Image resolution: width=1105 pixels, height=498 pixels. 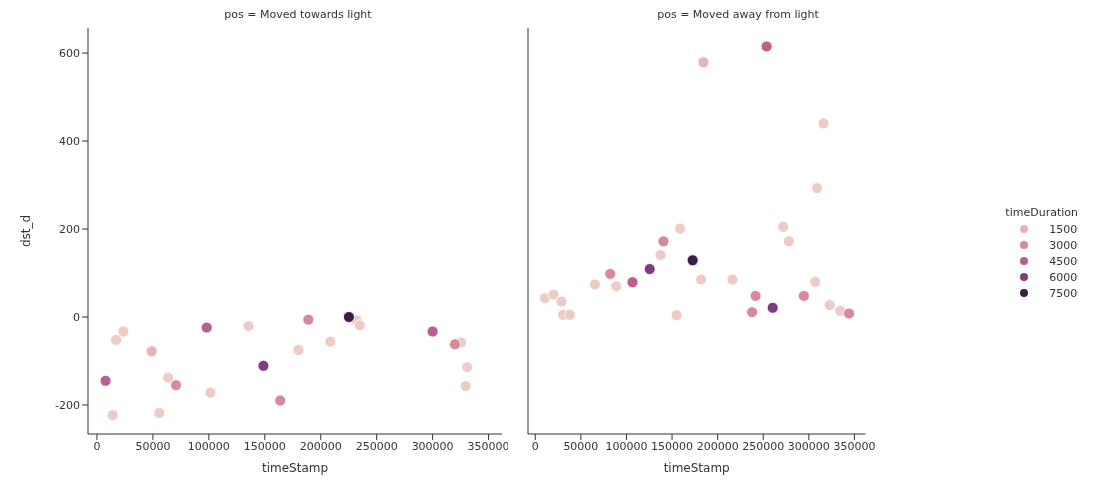 What do you see at coordinates (69, 141) in the screenshot?
I see `y-tick-label: 400` at bounding box center [69, 141].